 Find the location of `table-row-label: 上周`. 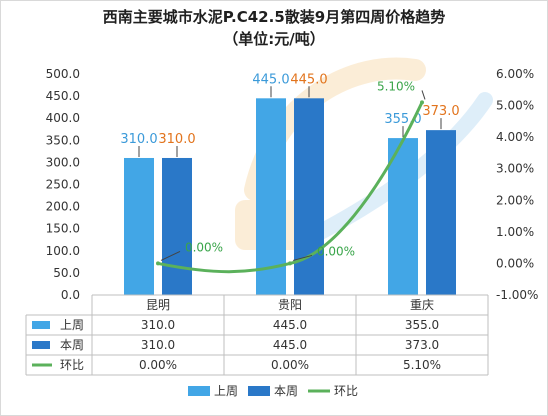

table-row-label: 上周 is located at coordinates (72, 325).